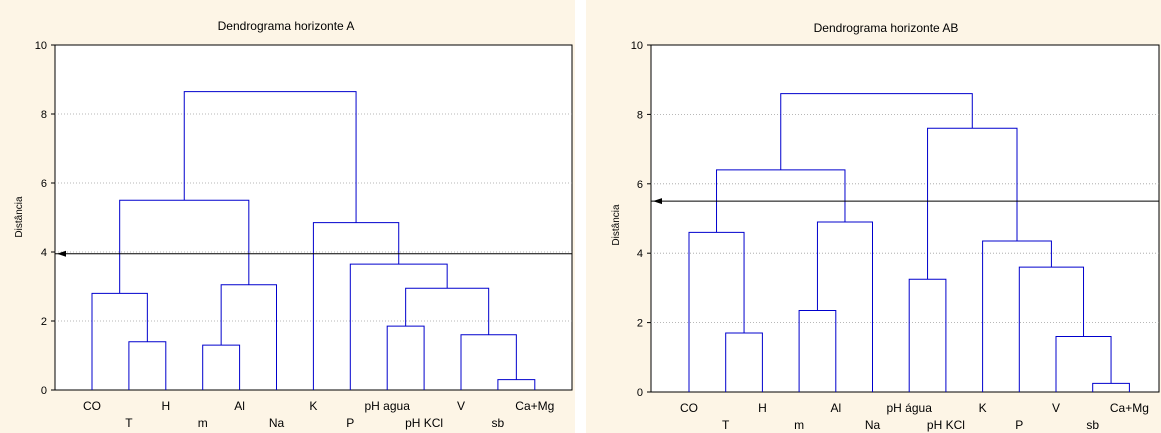 Image resolution: width=1161 pixels, height=433 pixels. I want to click on chart-title: Dendrograma horizonte AB, so click(886, 28).